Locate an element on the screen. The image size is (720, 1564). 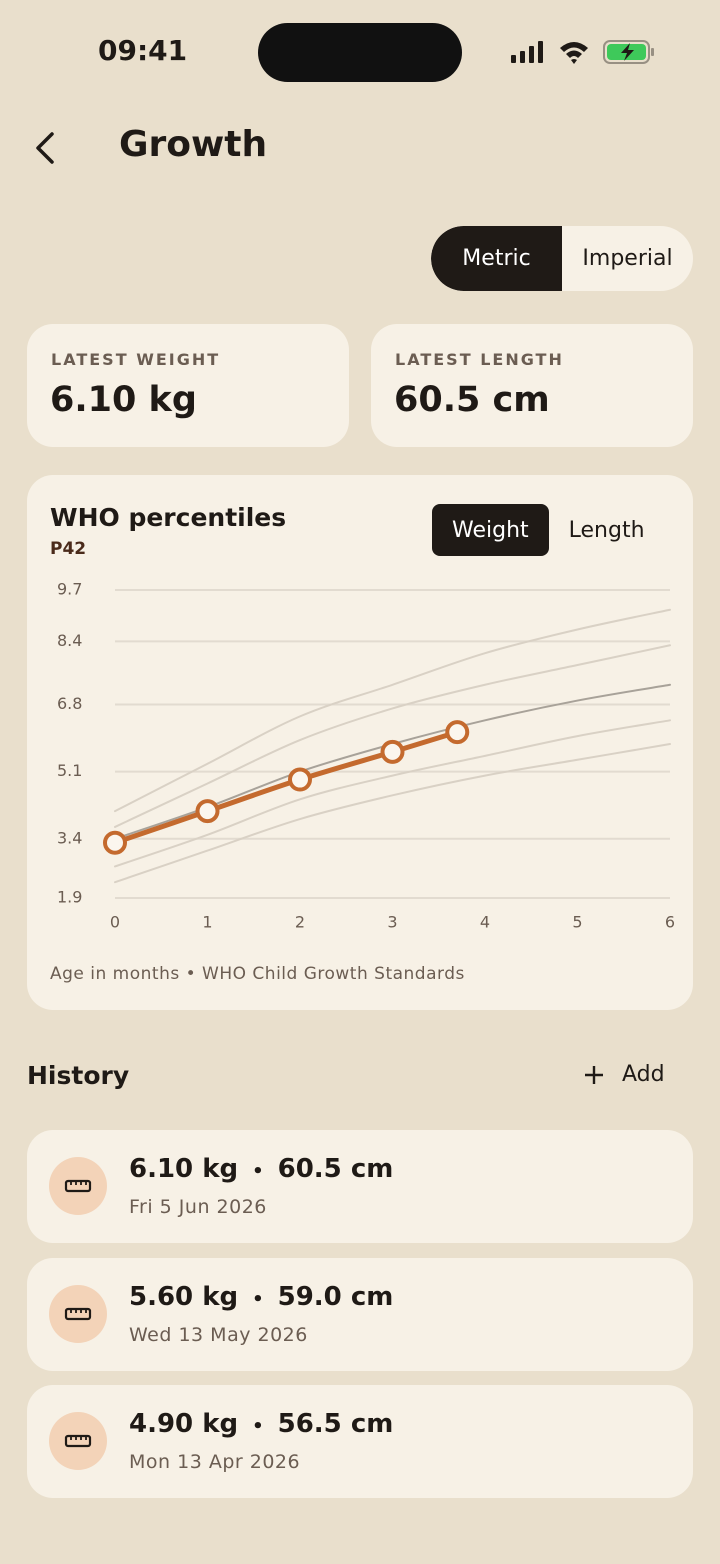
entry-date: Wed 13 May 2026 is located at coordinates (218, 1334).